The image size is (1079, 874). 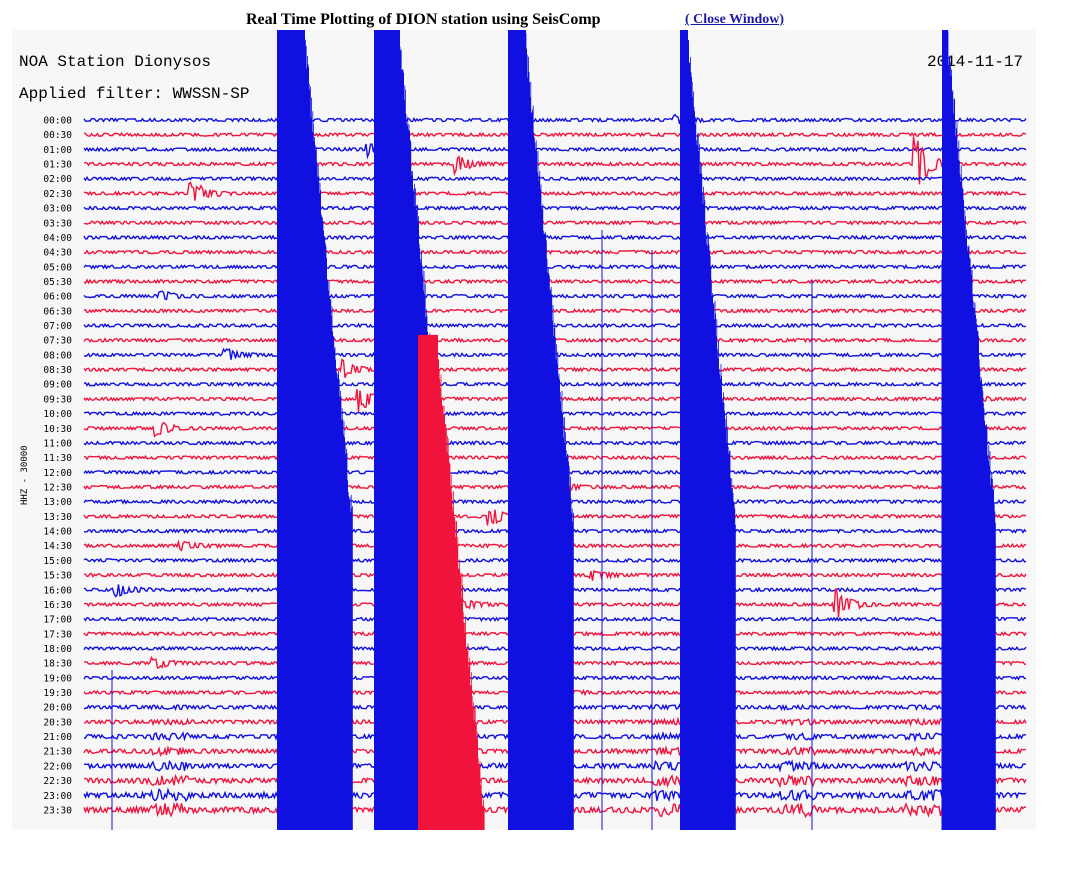 I want to click on time-tick-label: 01:00, so click(x=57, y=150).